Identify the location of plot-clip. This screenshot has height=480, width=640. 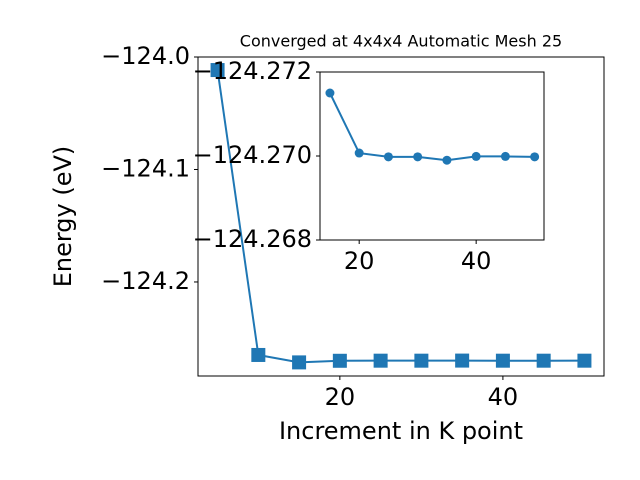
(432, 126).